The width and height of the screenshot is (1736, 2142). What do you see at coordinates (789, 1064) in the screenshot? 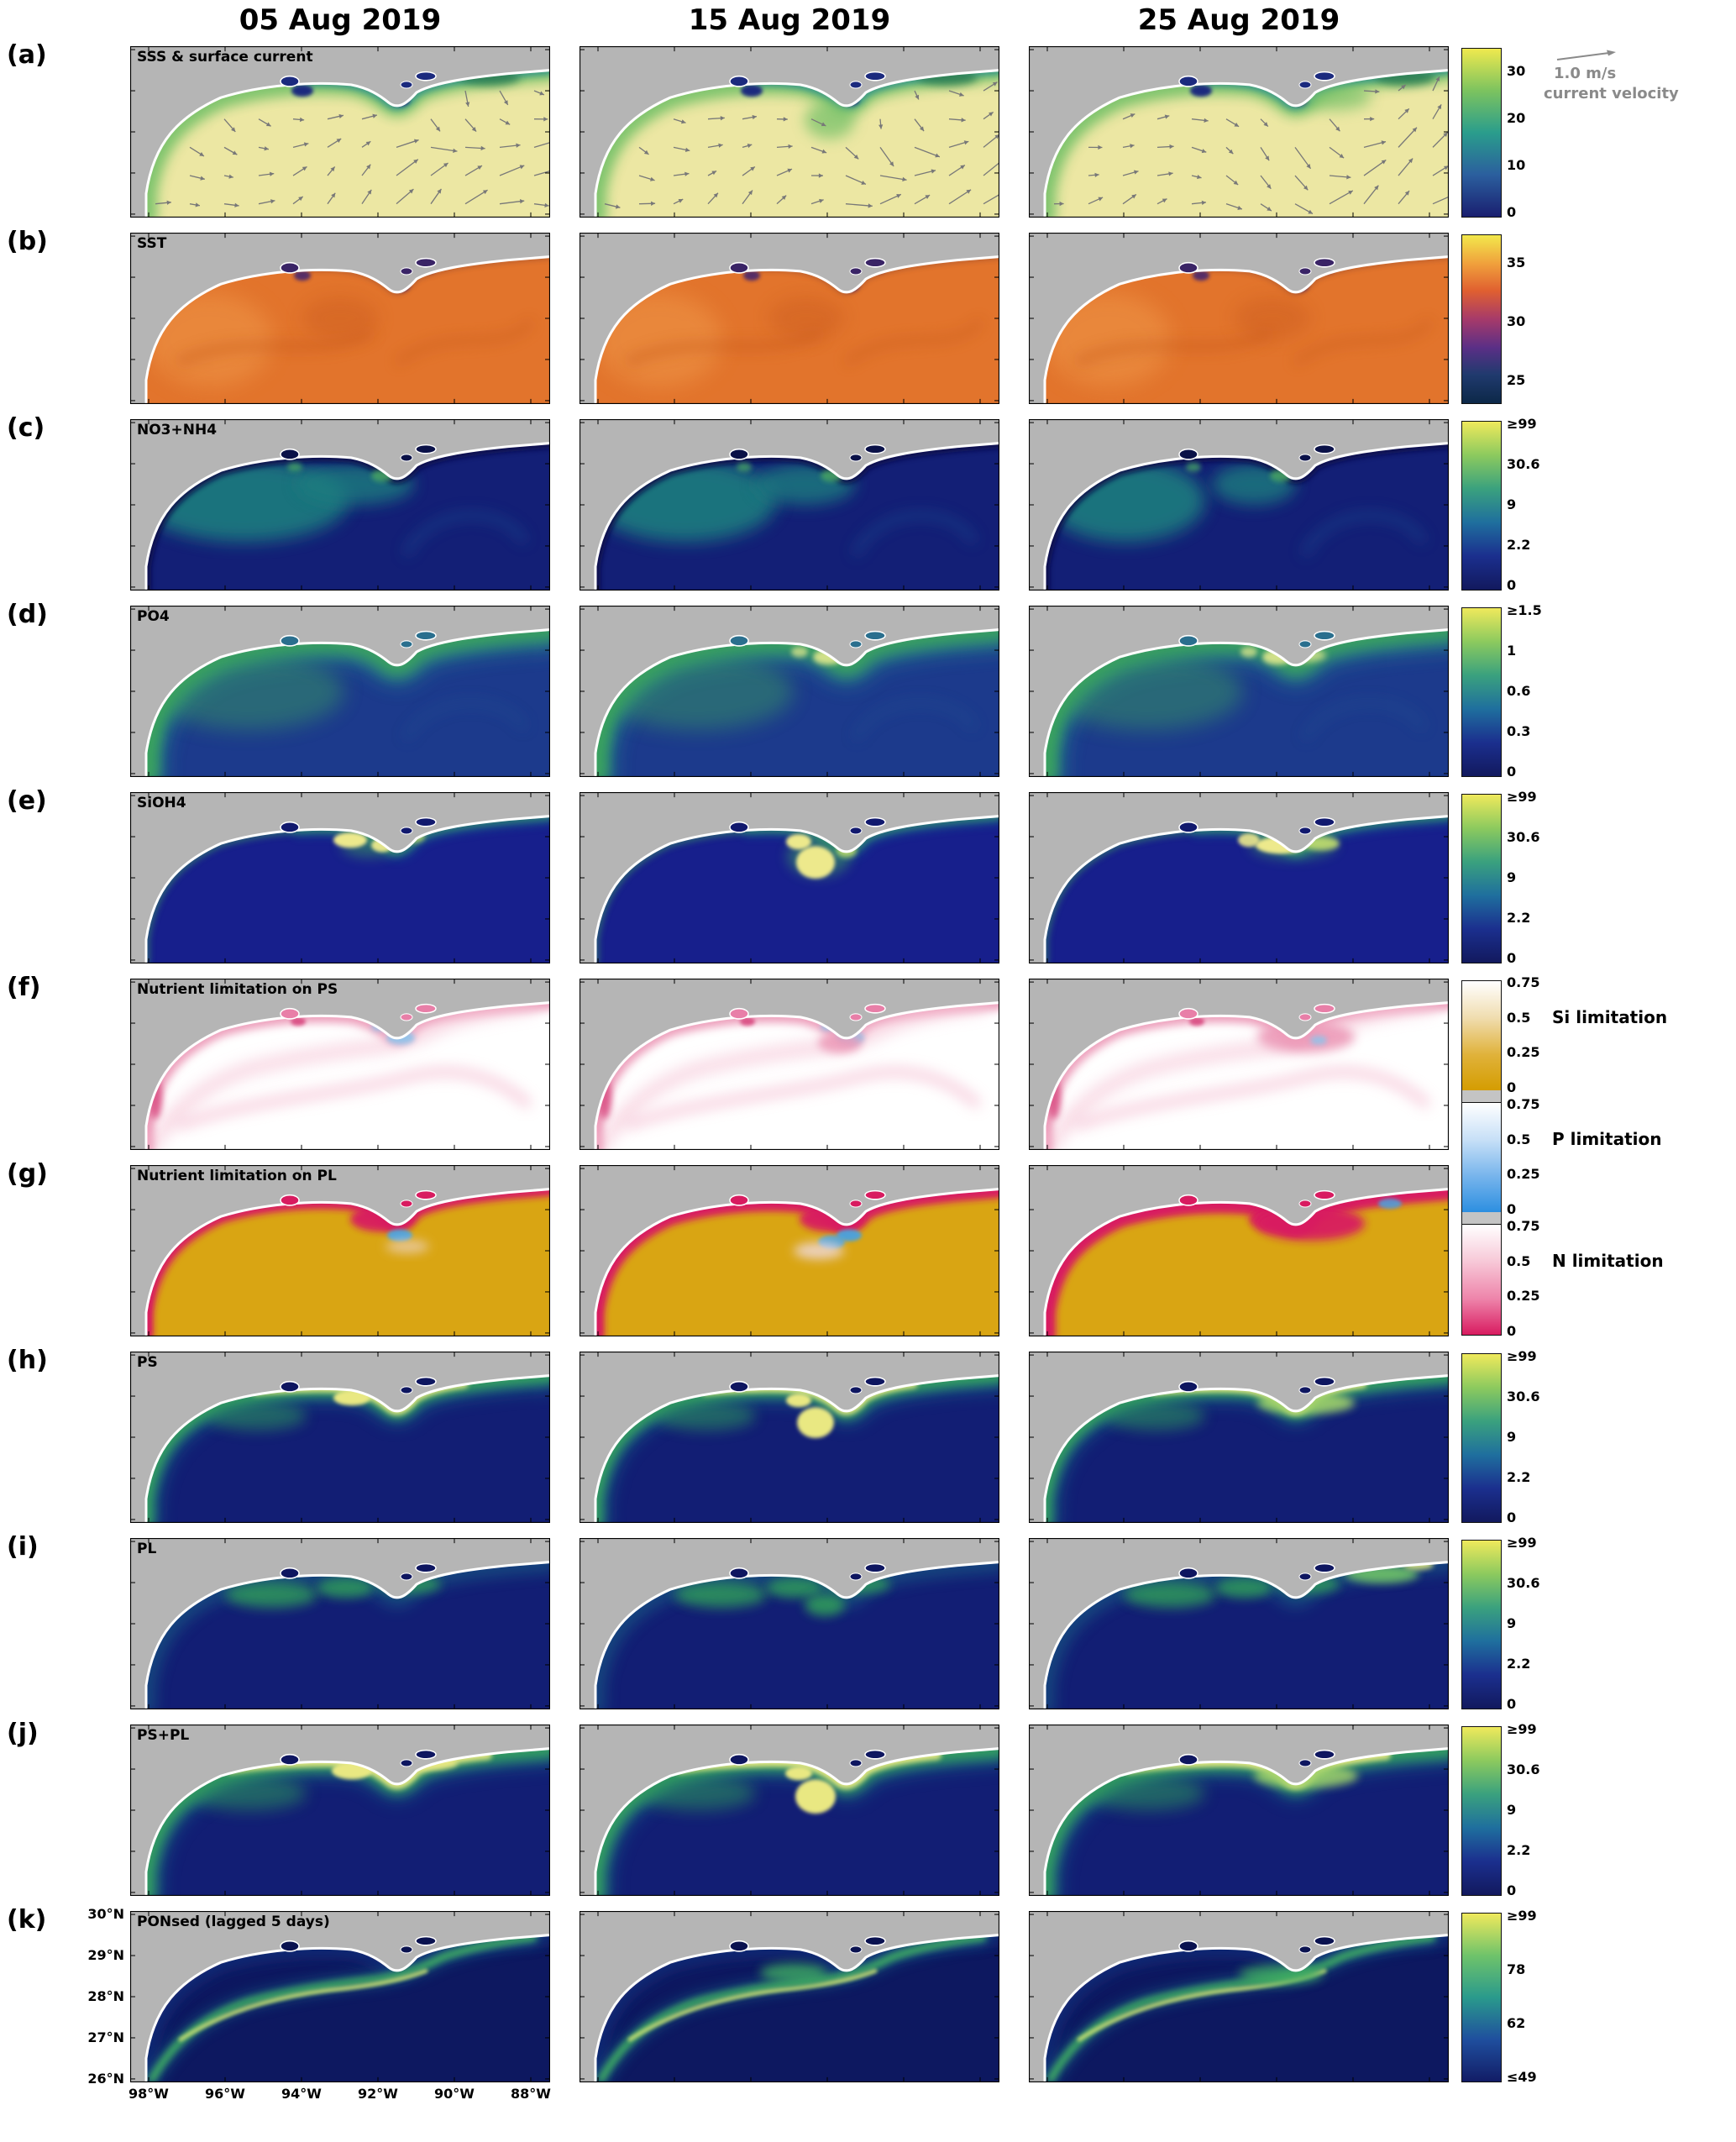
I see `map-panel-f-col2` at bounding box center [789, 1064].